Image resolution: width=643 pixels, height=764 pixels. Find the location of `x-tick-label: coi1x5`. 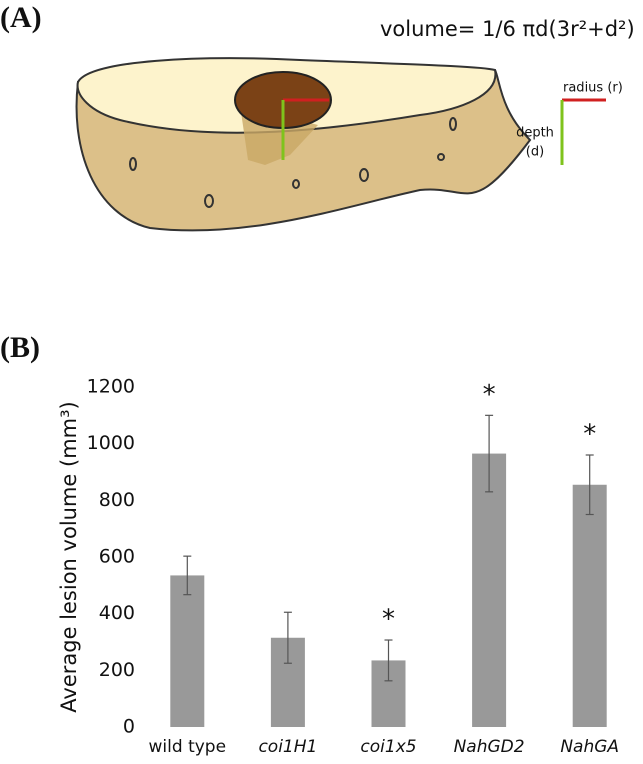

x-tick-label: coi1x5 is located at coordinates (388, 747).